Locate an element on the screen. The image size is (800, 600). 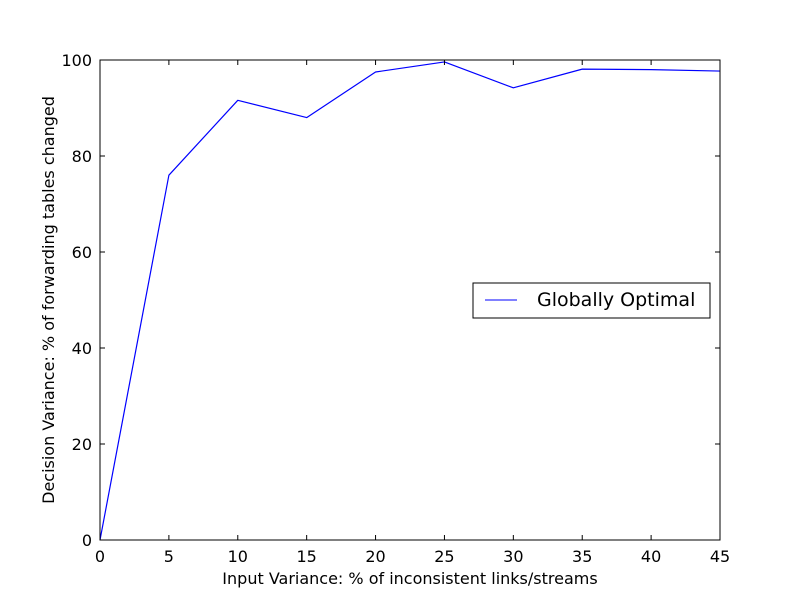
y-tick-label: 80 is located at coordinates (82, 156).